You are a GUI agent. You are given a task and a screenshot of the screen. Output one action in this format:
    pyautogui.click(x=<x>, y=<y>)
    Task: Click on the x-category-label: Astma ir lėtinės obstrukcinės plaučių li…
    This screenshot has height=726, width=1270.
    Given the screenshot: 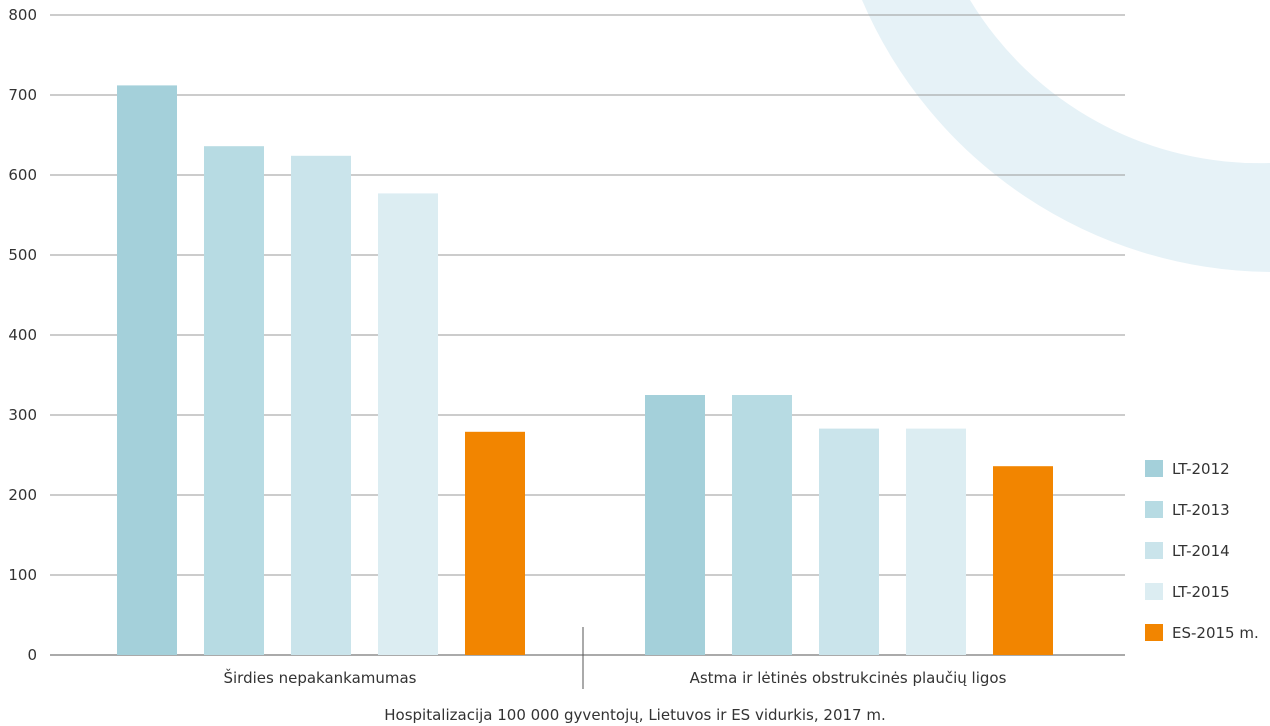 What is the action you would take?
    pyautogui.click(x=848, y=678)
    